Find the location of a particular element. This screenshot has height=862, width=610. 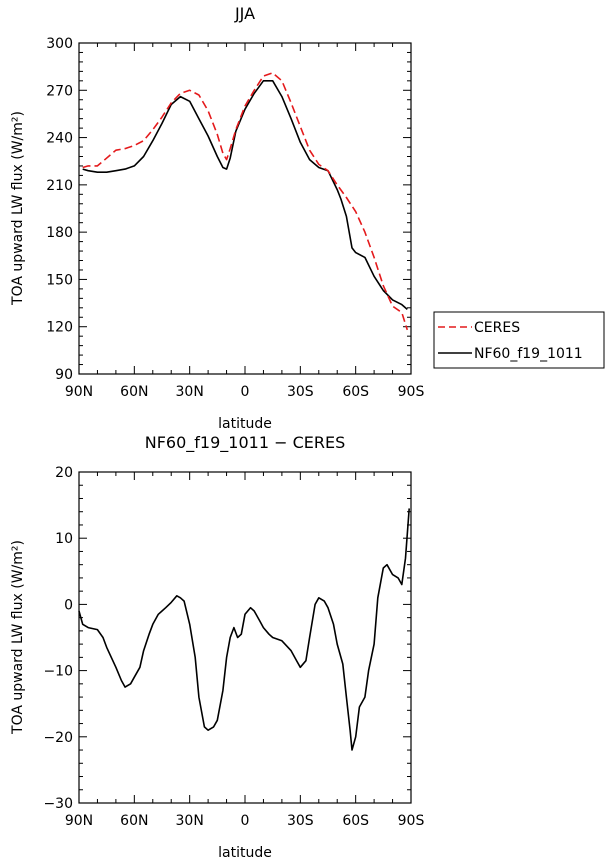

top-chart-title: JJA is located at coordinates (244, 13).